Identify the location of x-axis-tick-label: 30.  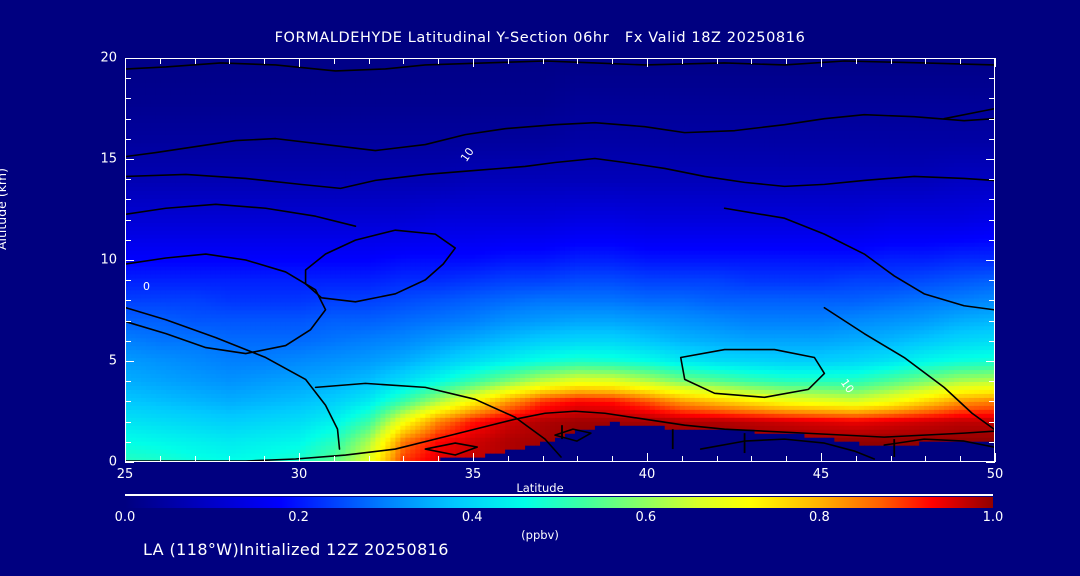
(299, 474).